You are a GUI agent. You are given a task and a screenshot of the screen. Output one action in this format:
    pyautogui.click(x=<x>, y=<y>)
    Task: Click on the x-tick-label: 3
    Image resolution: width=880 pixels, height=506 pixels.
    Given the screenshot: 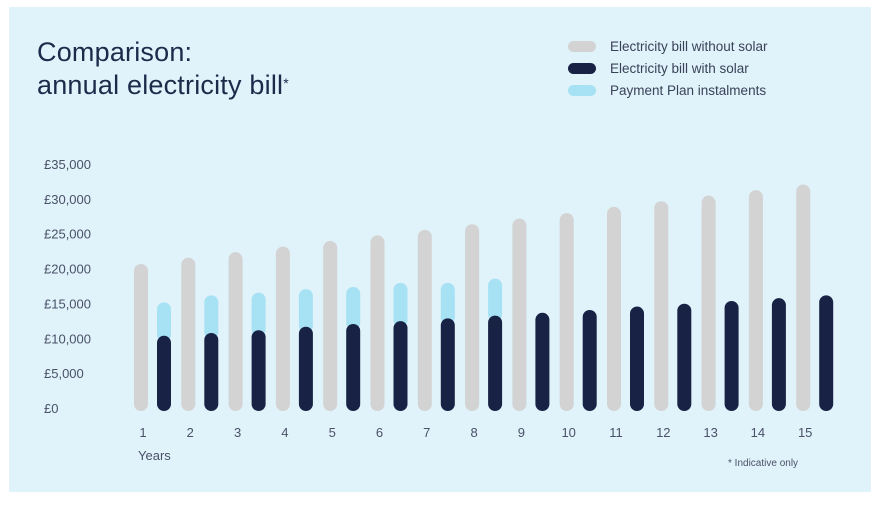 What is the action you would take?
    pyautogui.click(x=237, y=432)
    